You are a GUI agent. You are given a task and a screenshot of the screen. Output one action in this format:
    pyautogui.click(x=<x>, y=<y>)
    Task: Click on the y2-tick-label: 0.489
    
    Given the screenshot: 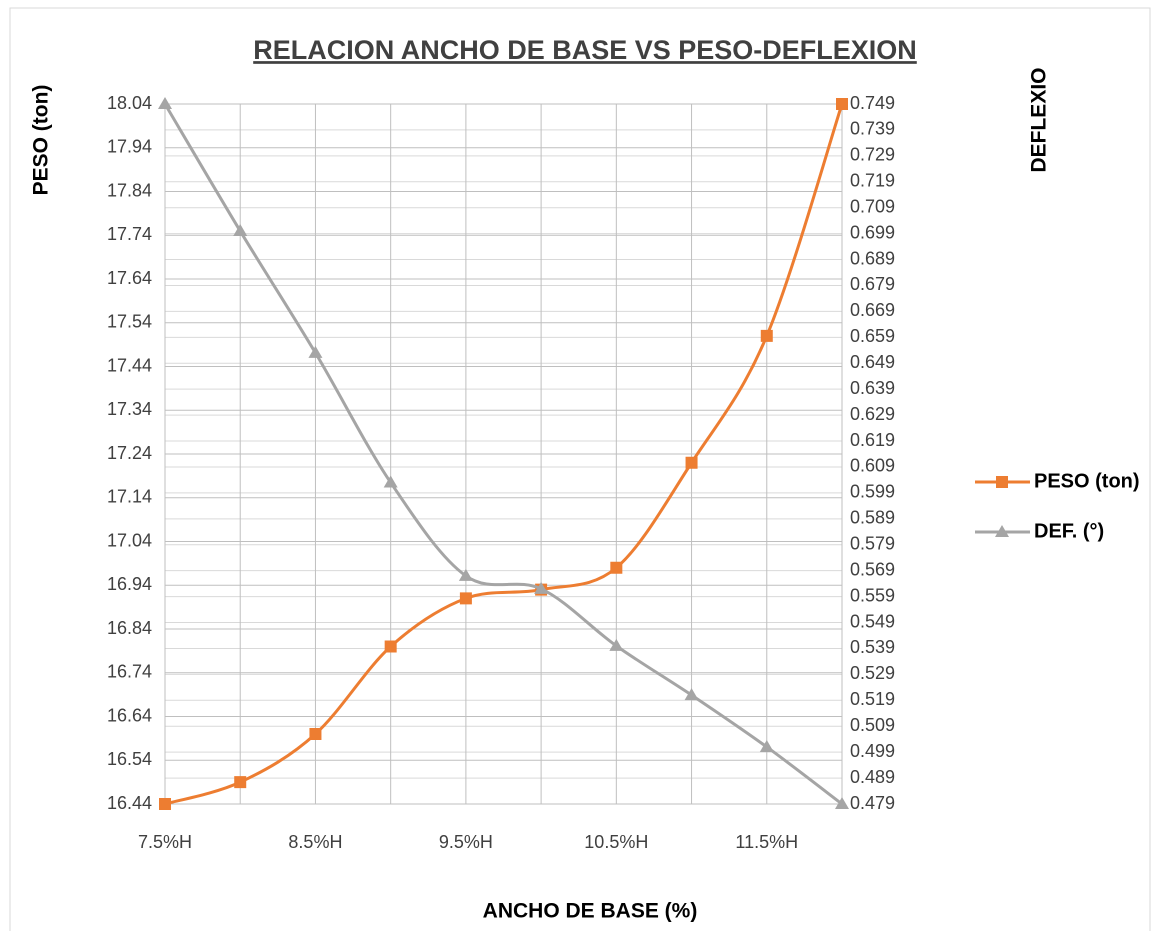 What is the action you would take?
    pyautogui.click(x=872, y=777)
    